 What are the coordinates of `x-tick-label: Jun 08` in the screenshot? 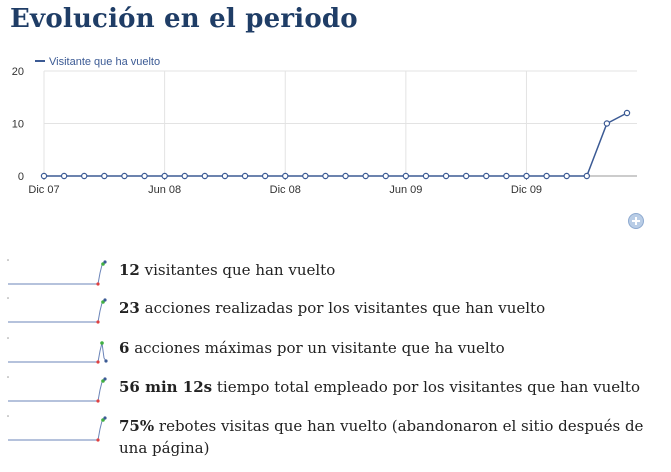 It's located at (164, 190).